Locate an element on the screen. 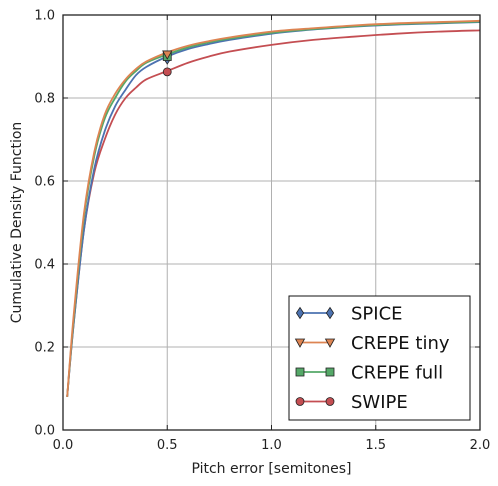  y-tick-label: 1.0 is located at coordinates (44, 16).